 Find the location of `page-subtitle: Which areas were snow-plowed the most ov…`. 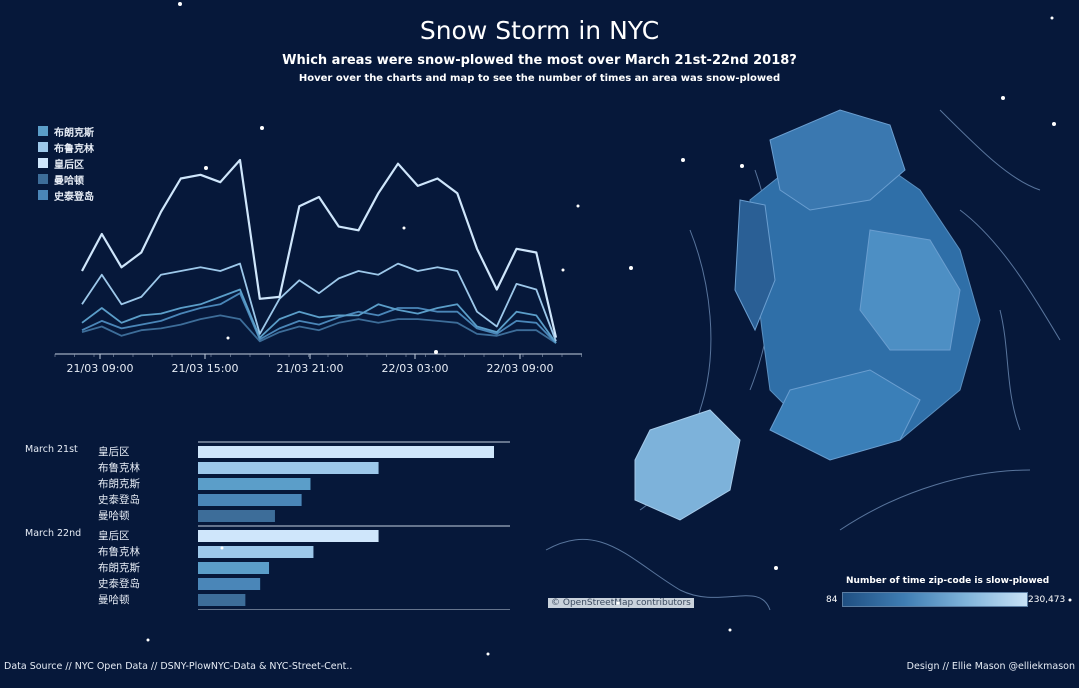

page-subtitle: Which areas were snow-plowed the most ov… is located at coordinates (539, 60).